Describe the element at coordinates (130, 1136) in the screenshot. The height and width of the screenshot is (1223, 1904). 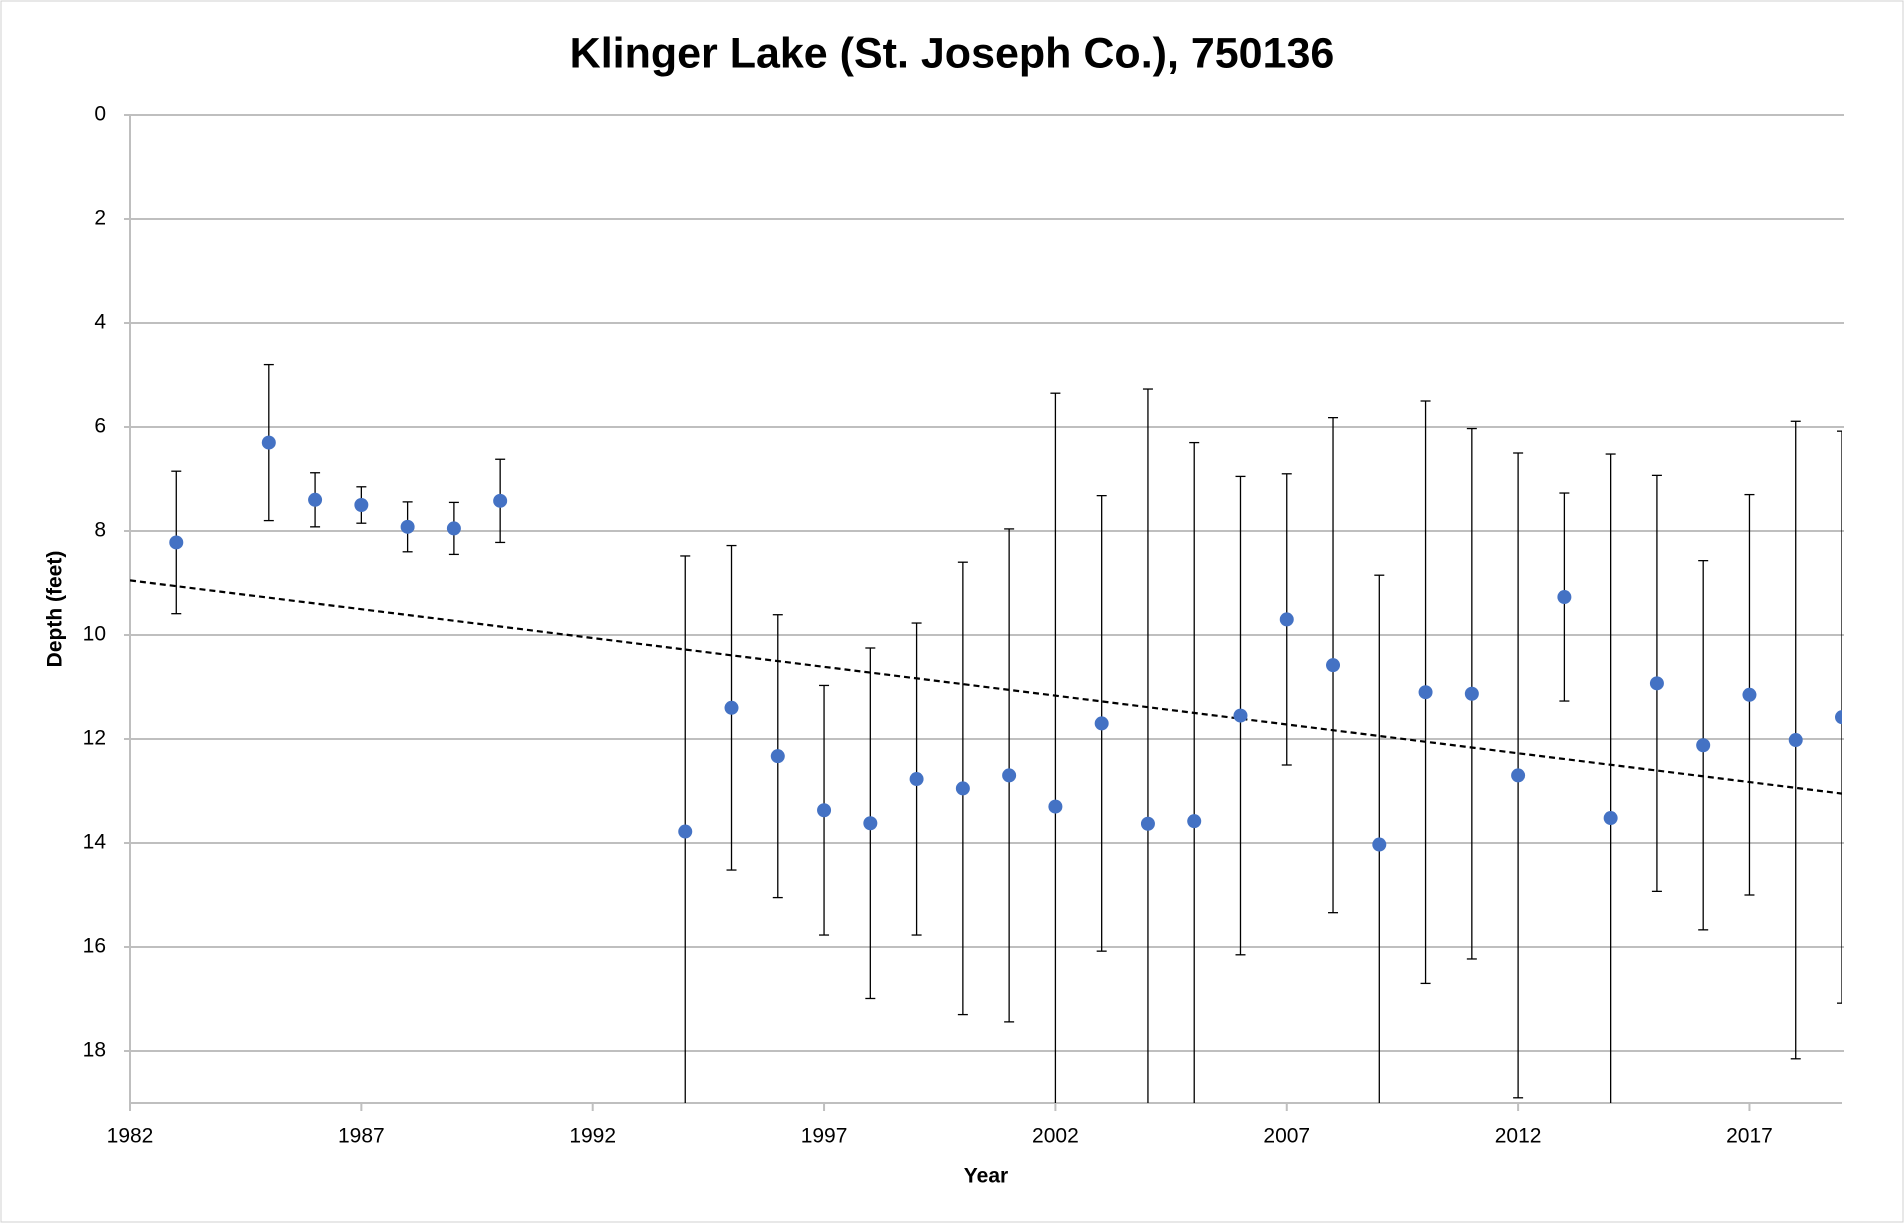
I see `x-tick-label: 1982` at that location.